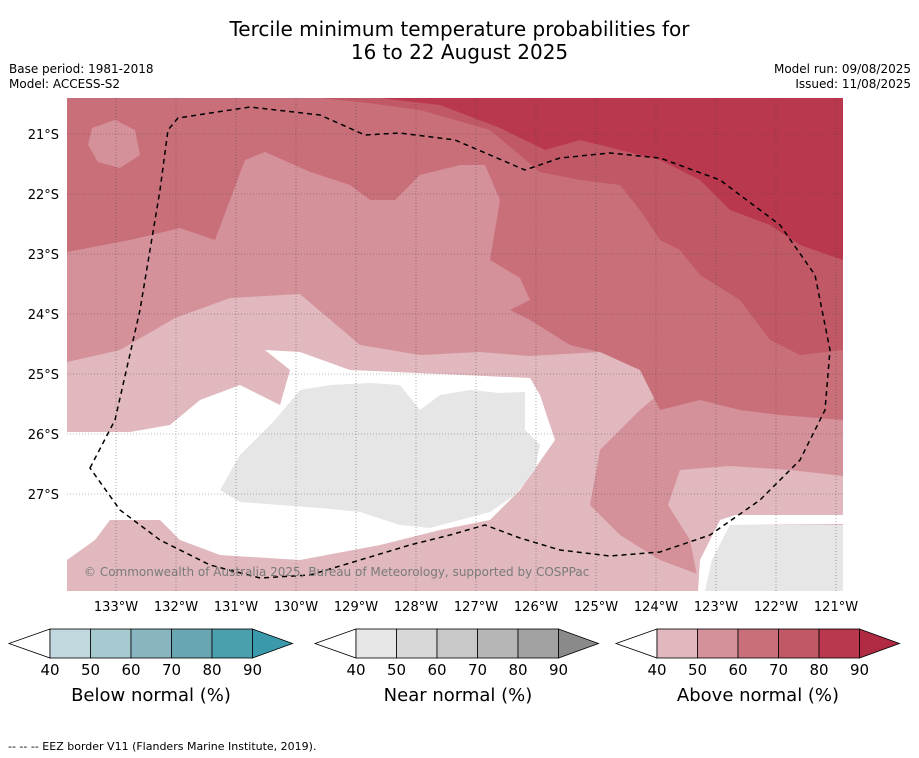 The image size is (919, 758). Describe the element at coordinates (656, 607) in the screenshot. I see `longitude-label: 124°W` at that location.